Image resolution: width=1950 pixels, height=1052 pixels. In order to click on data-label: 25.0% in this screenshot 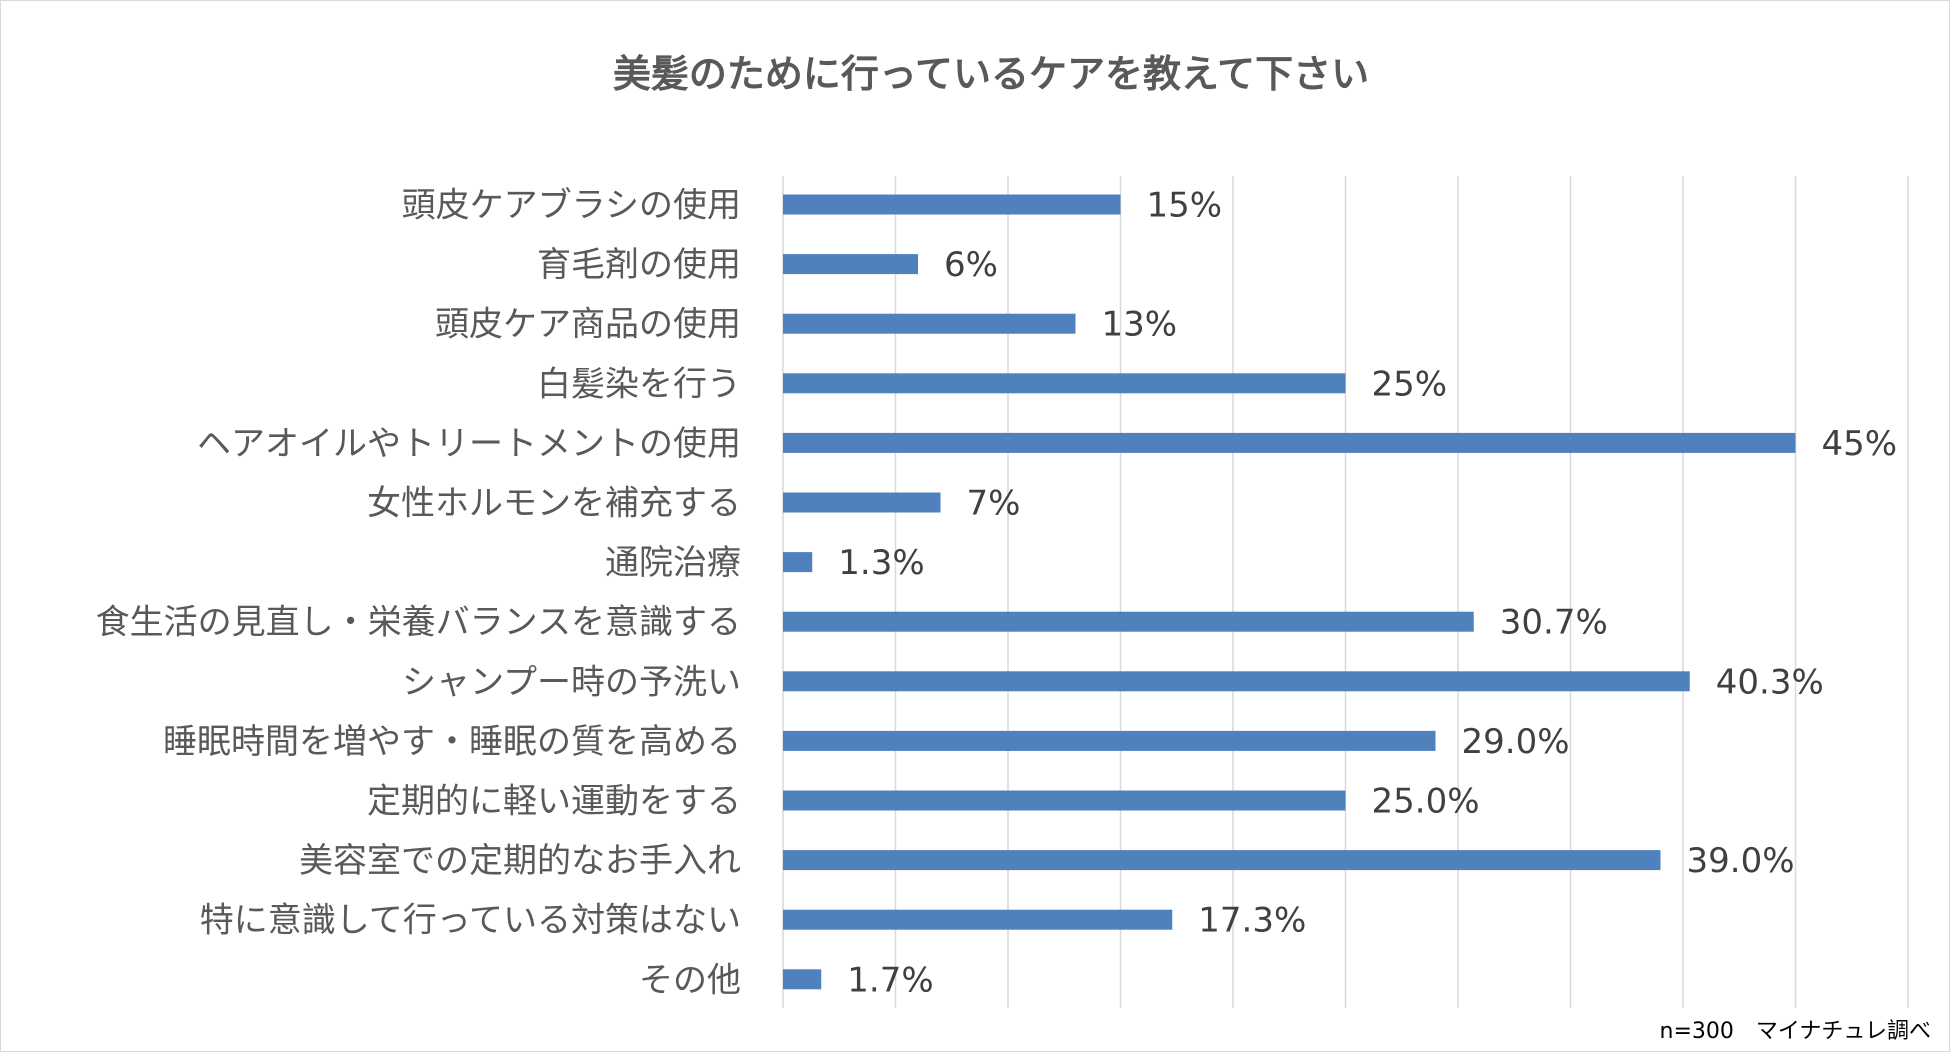, I will do `click(1426, 802)`.